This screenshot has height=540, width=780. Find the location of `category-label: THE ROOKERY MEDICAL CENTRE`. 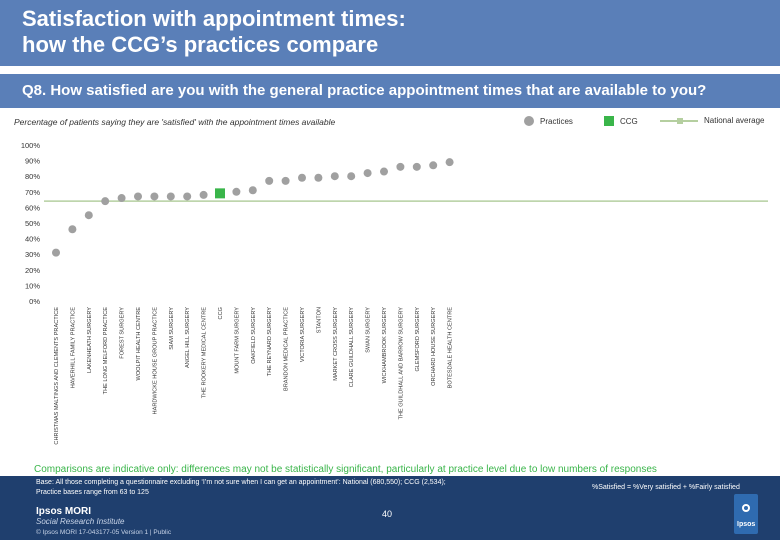

category-label: THE ROOKERY MEDICAL CENTRE is located at coordinates (205, 353).